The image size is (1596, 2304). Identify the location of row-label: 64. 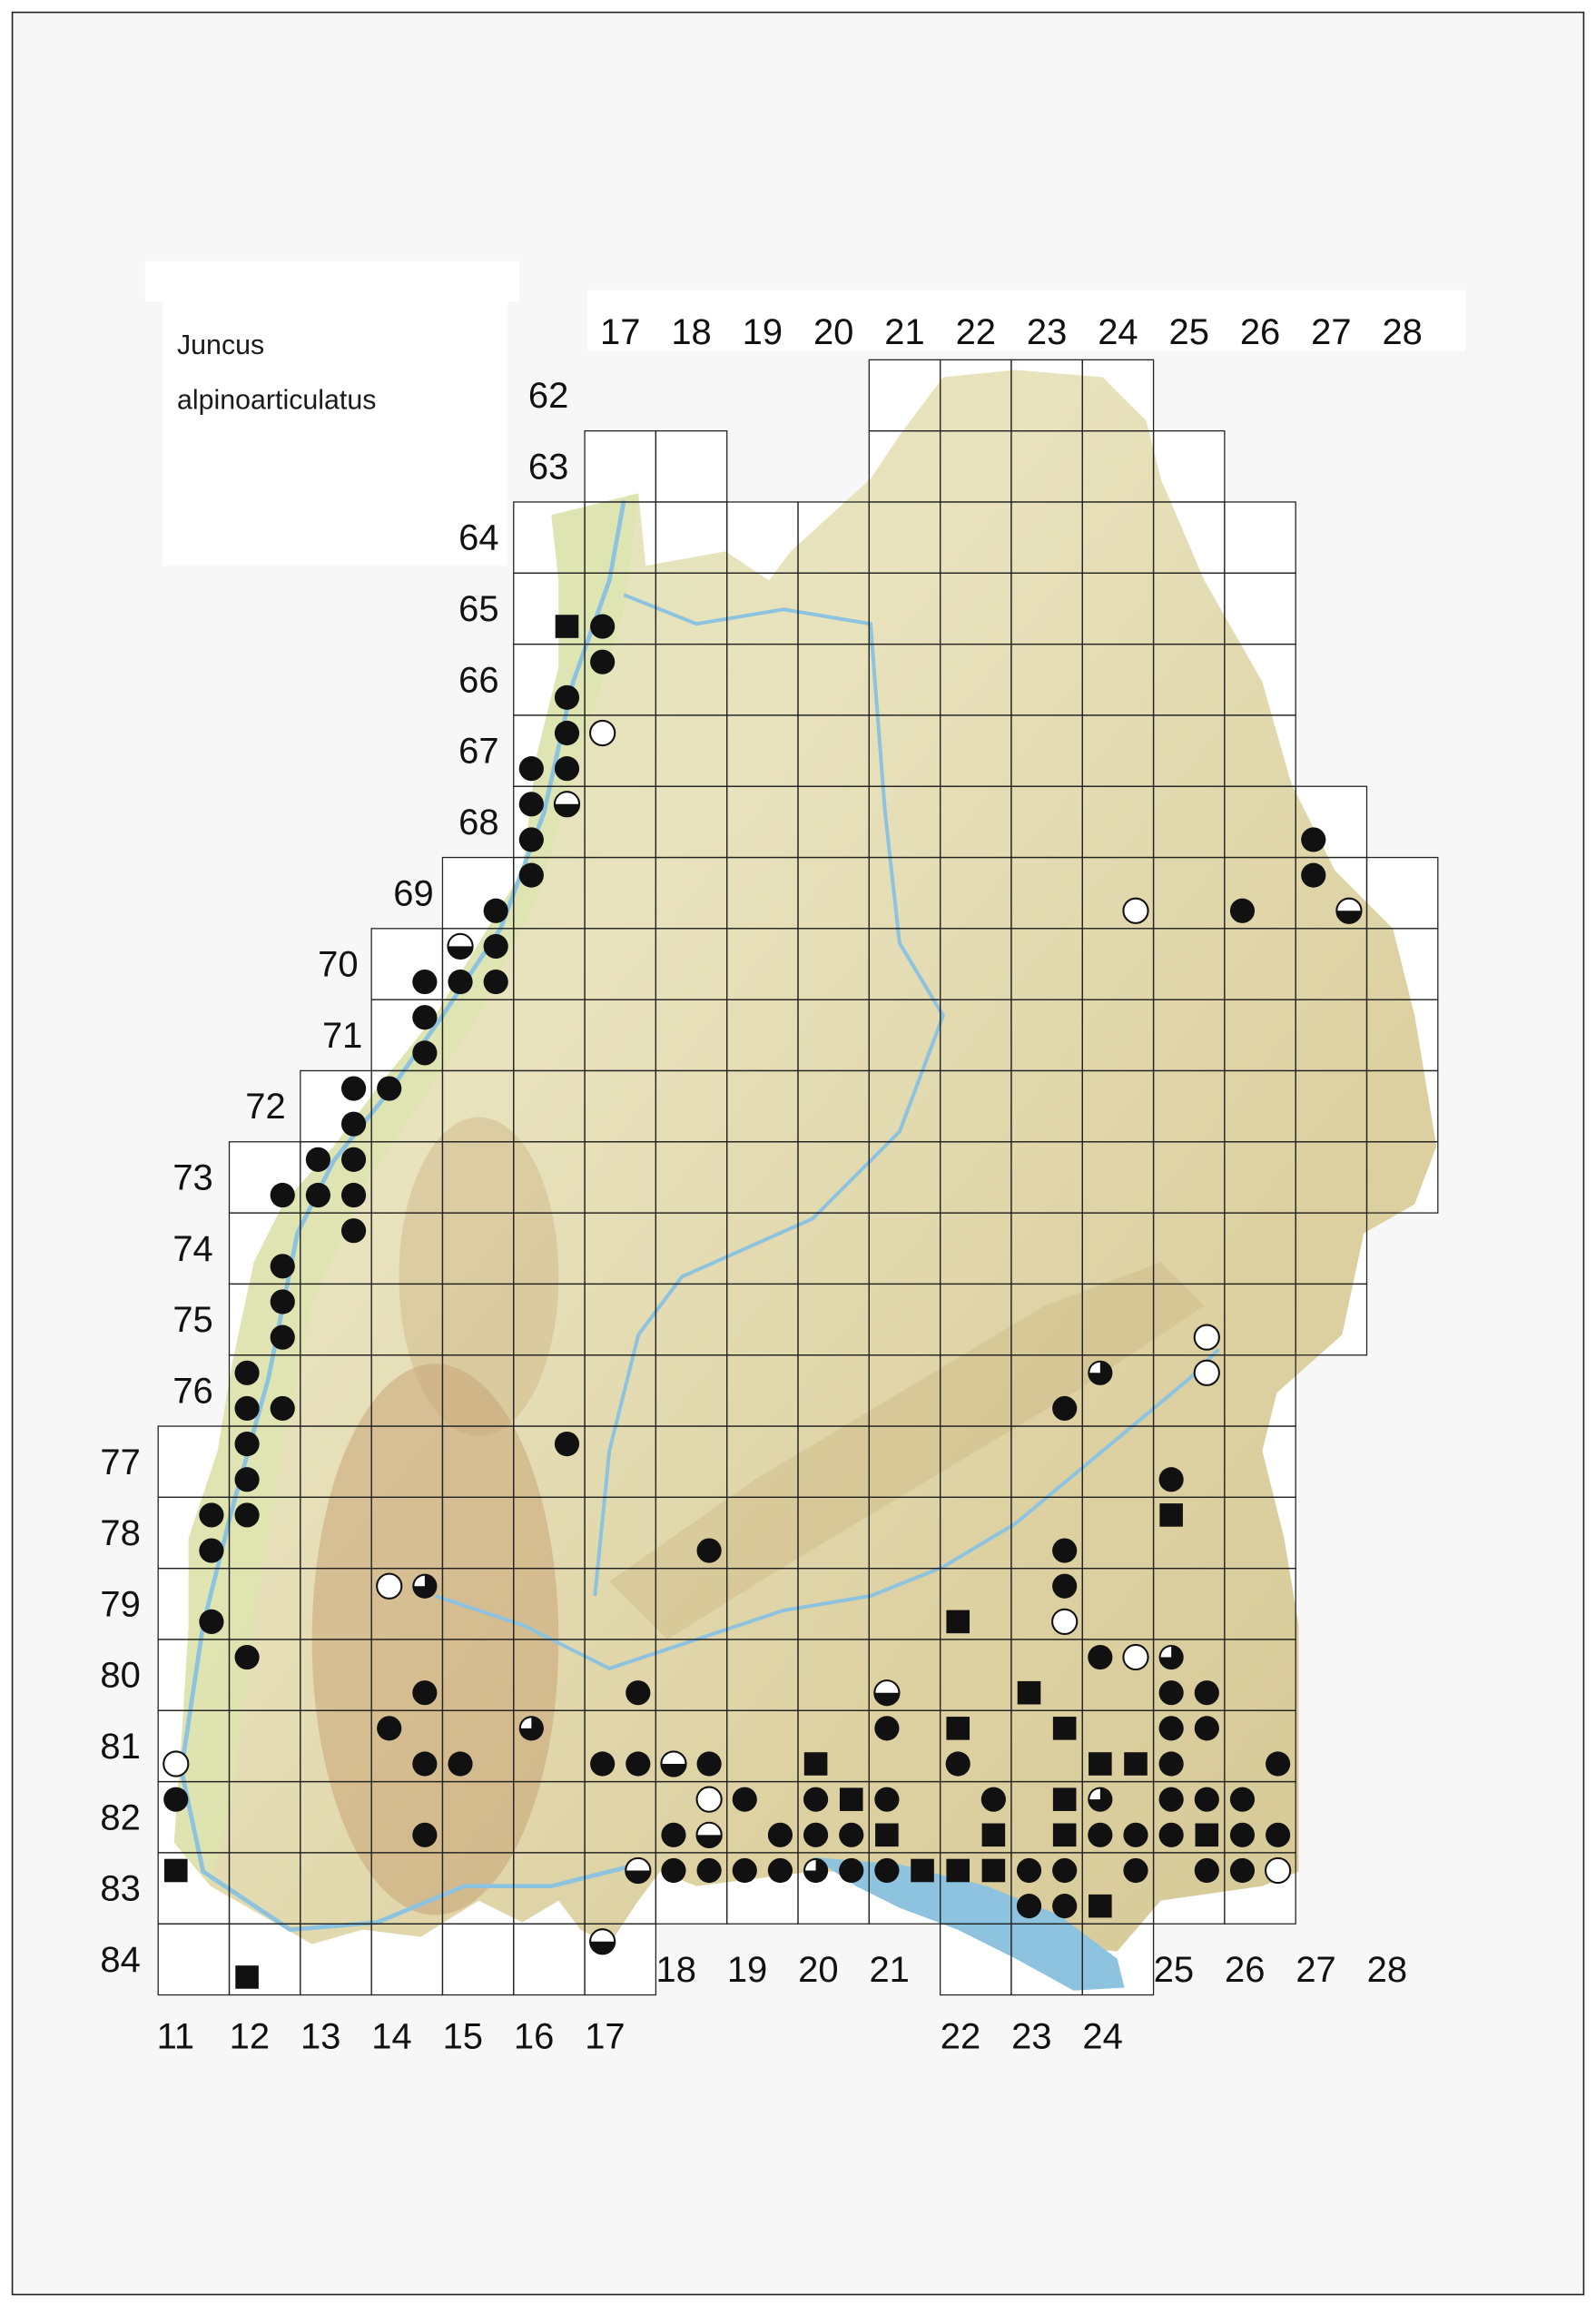
(478, 538).